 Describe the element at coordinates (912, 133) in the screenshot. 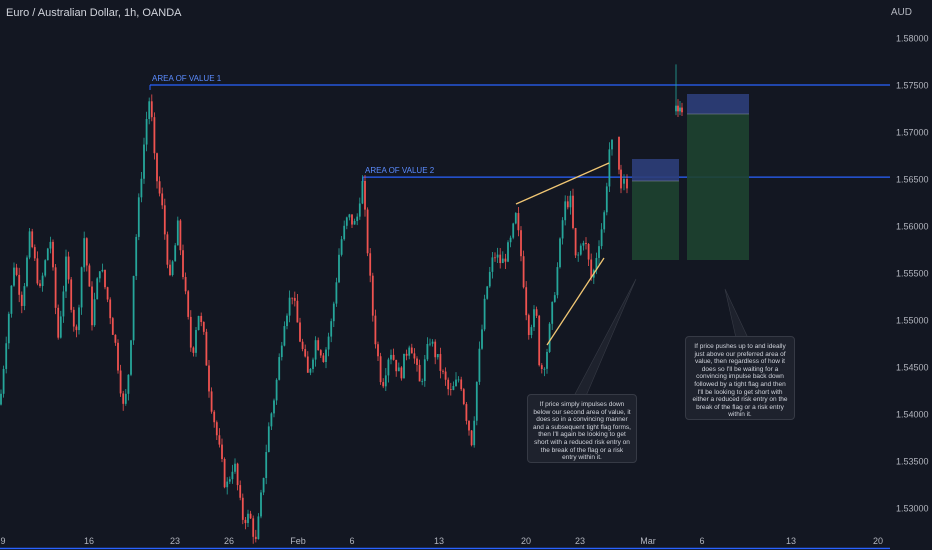

I see `y-tick-label: 1.57000` at that location.